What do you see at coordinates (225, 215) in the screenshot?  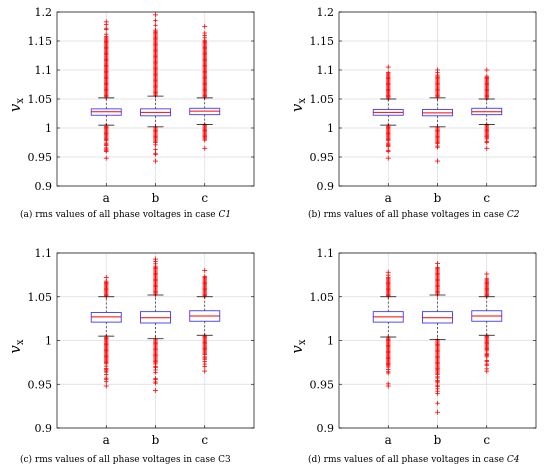 I see `panel-caption-case: C1` at bounding box center [225, 215].